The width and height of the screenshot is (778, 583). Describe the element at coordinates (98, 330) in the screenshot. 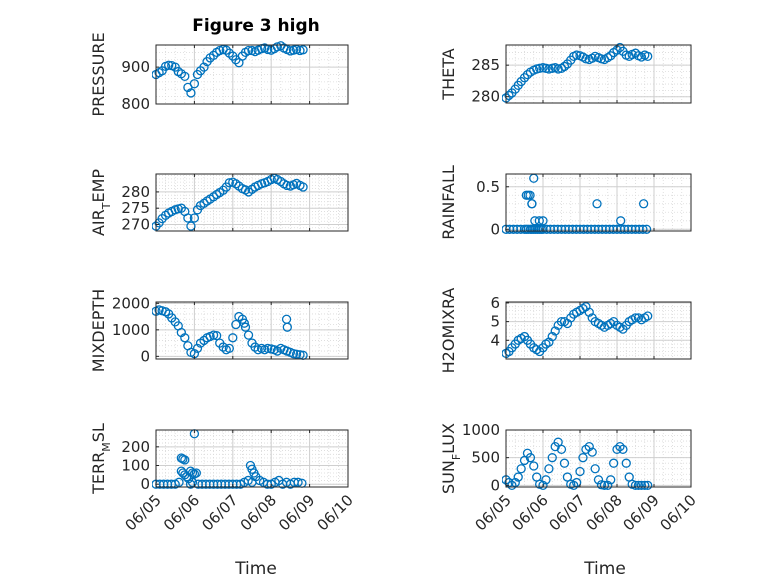

I see `y-axis-label-mixdepth: MIXDEPTH` at that location.